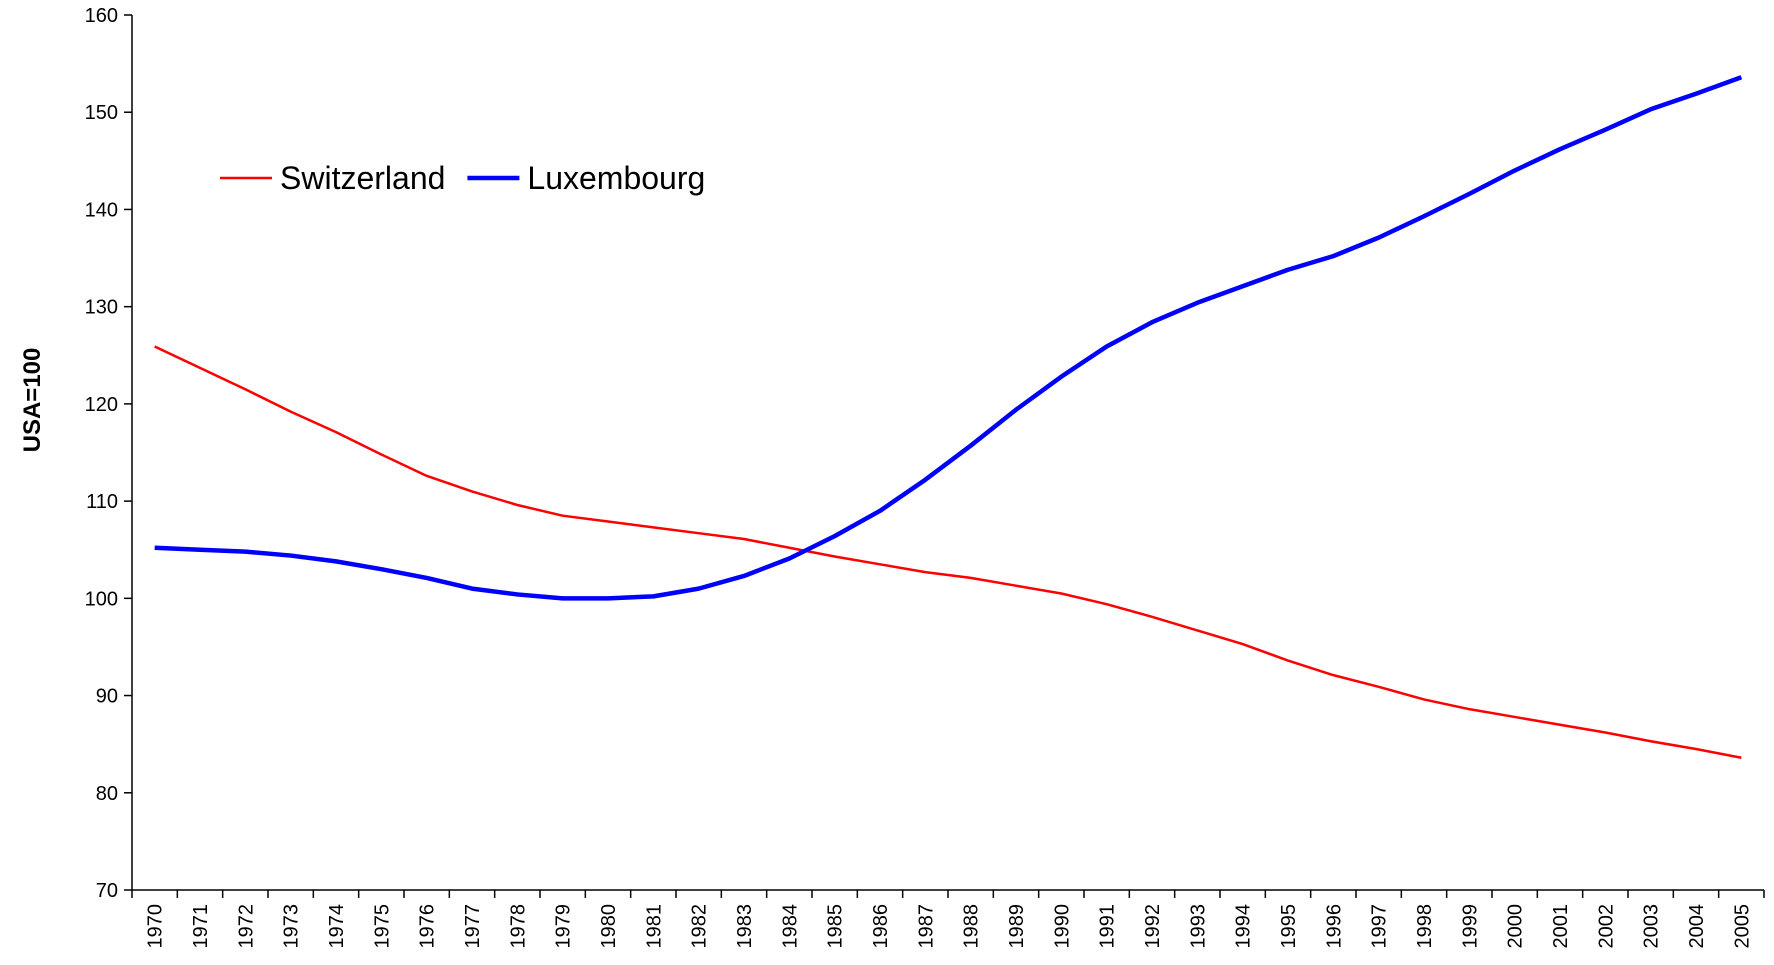 Image resolution: width=1774 pixels, height=965 pixels. What do you see at coordinates (881, 926) in the screenshot?
I see `x-tick-label: 1986` at bounding box center [881, 926].